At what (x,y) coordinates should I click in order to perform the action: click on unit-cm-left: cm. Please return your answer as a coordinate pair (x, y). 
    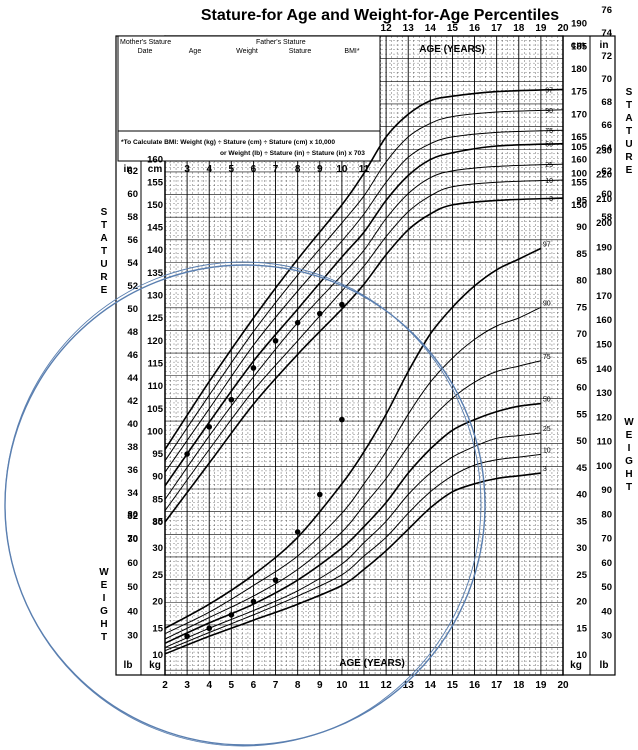
    Looking at the image, I should click on (155, 169).